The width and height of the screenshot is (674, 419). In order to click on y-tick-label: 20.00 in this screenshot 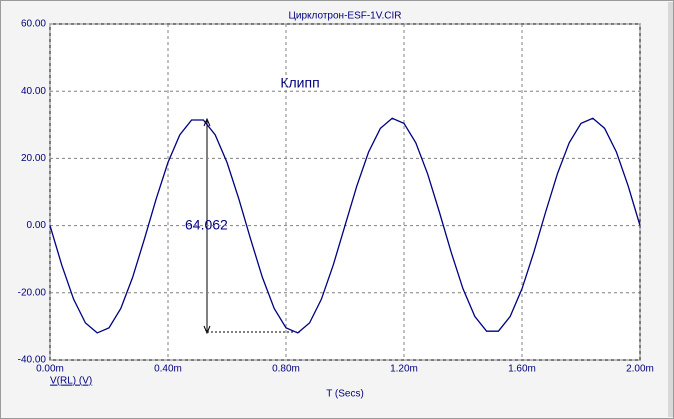, I will do `click(33, 158)`.